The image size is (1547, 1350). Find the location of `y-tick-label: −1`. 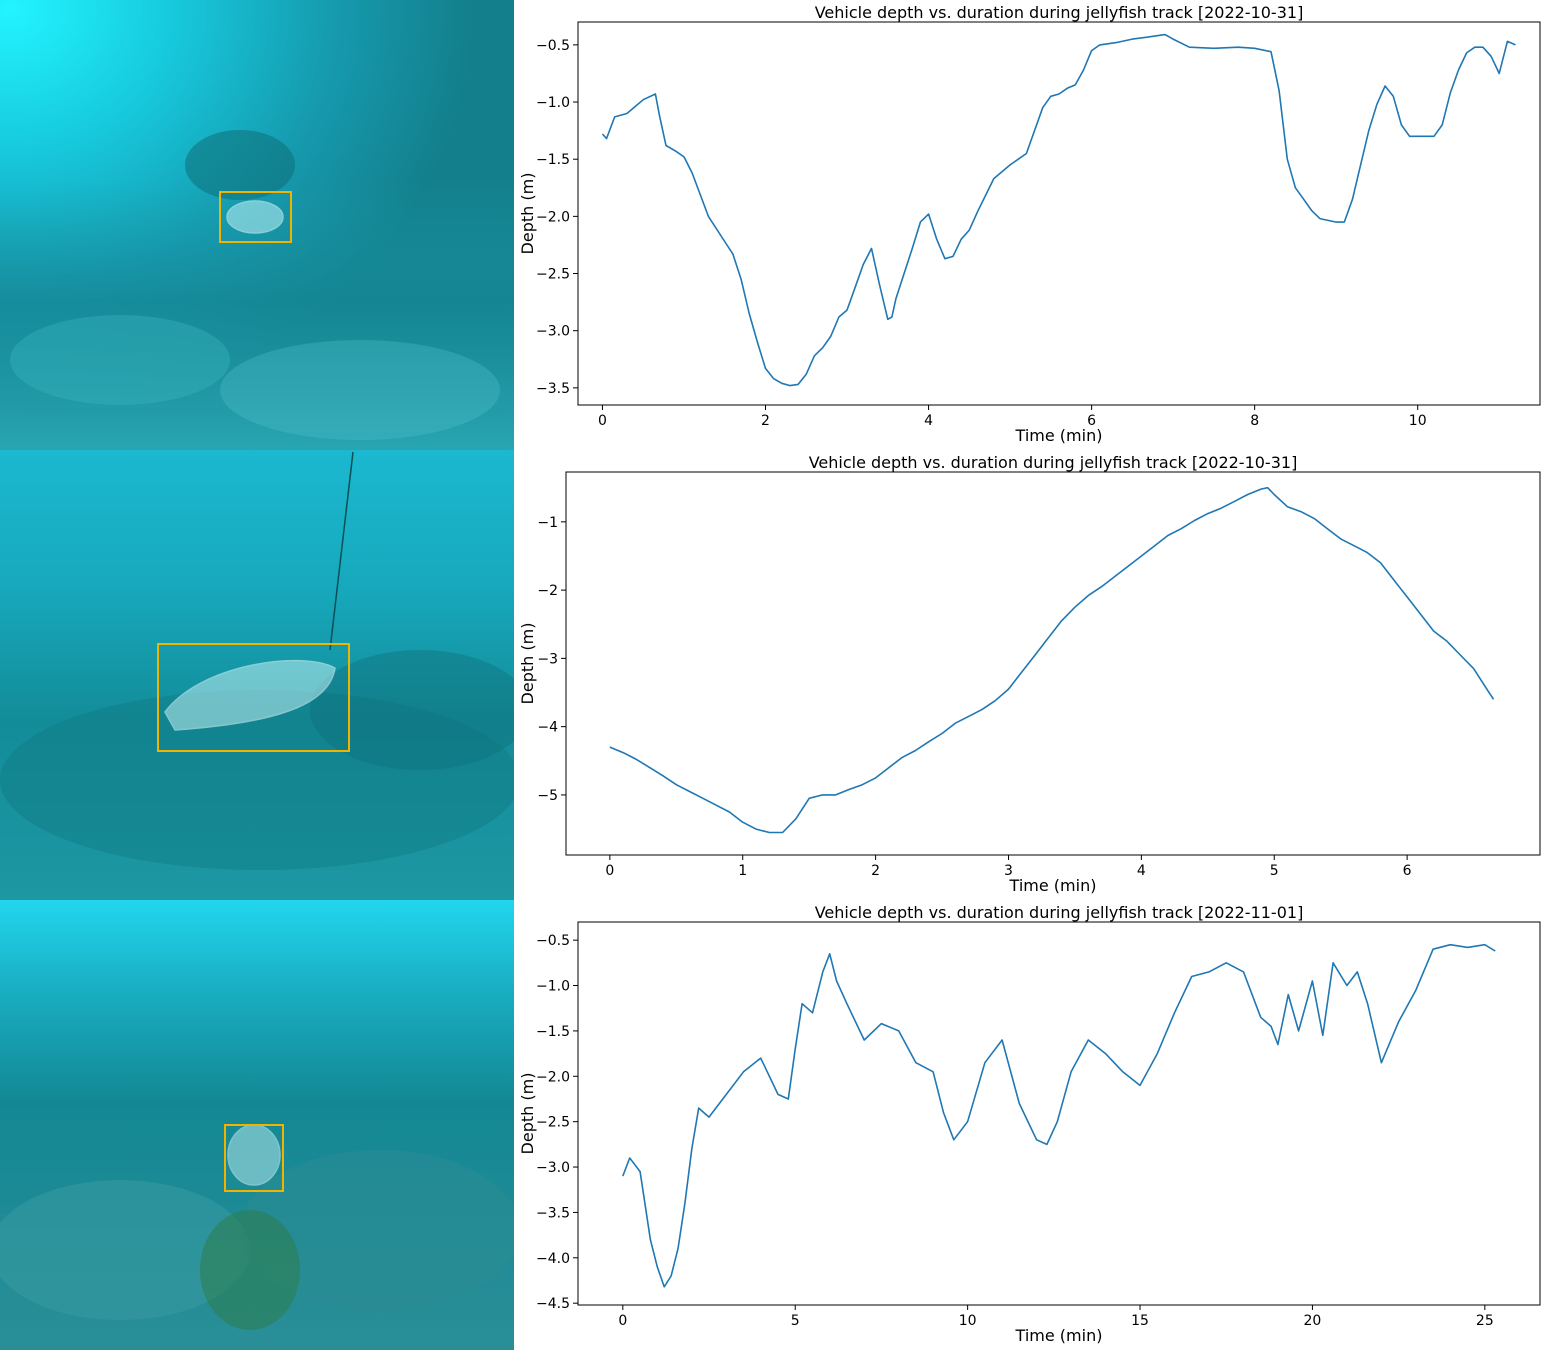

y-tick-label: −1 is located at coordinates (547, 523).